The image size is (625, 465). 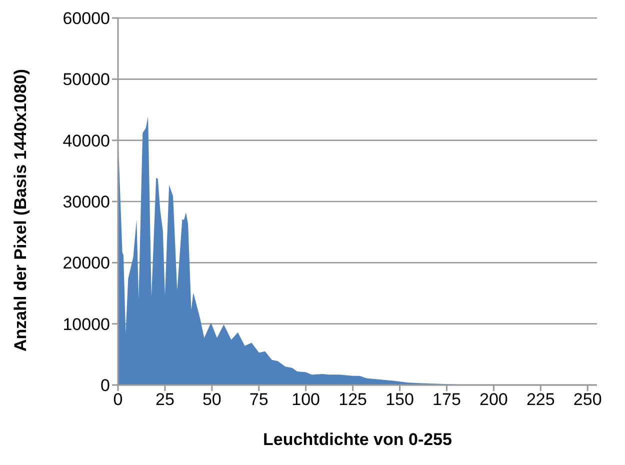 What do you see at coordinates (86, 80) in the screenshot?
I see `y-tick-label: 50000` at bounding box center [86, 80].